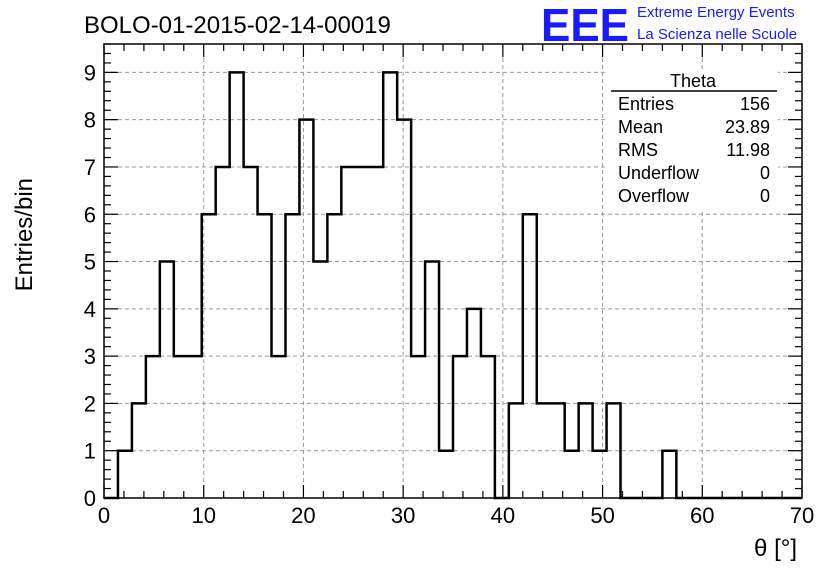  Describe the element at coordinates (90, 356) in the screenshot. I see `y-tick-label: 3` at that location.